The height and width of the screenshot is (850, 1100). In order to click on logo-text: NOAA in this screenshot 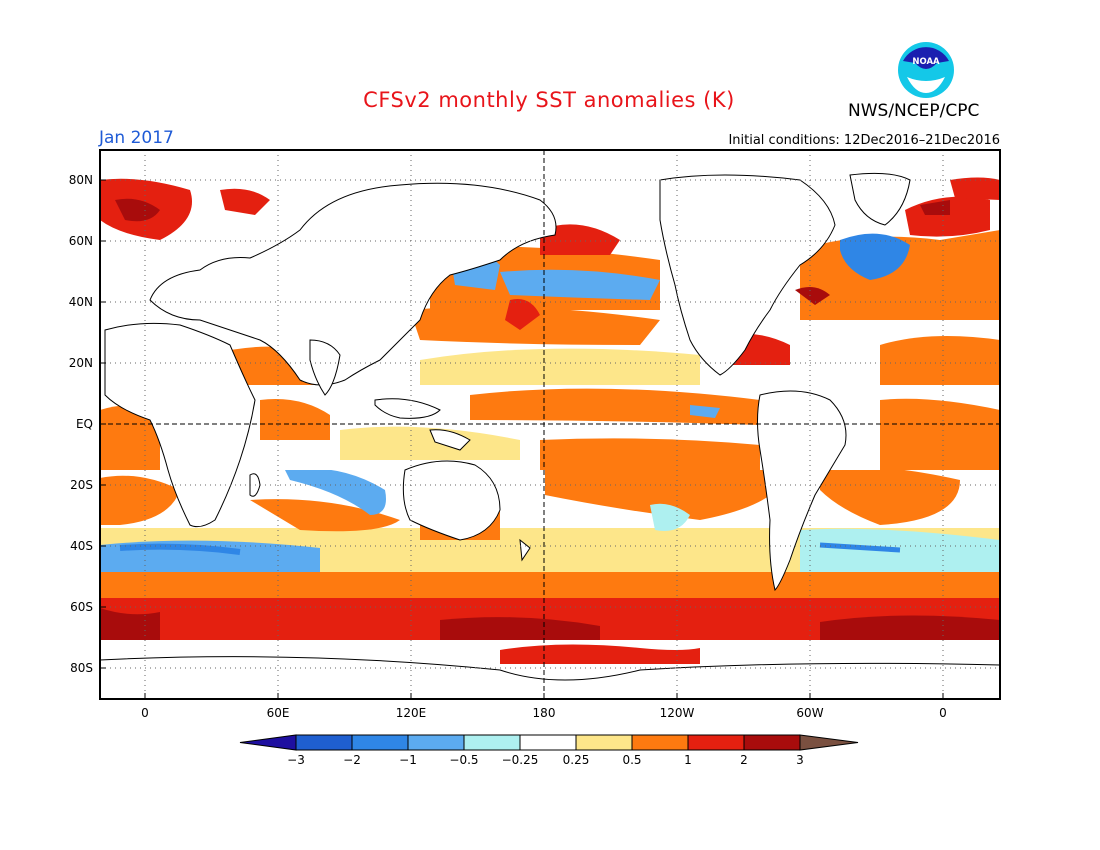, I will do `click(926, 62)`.